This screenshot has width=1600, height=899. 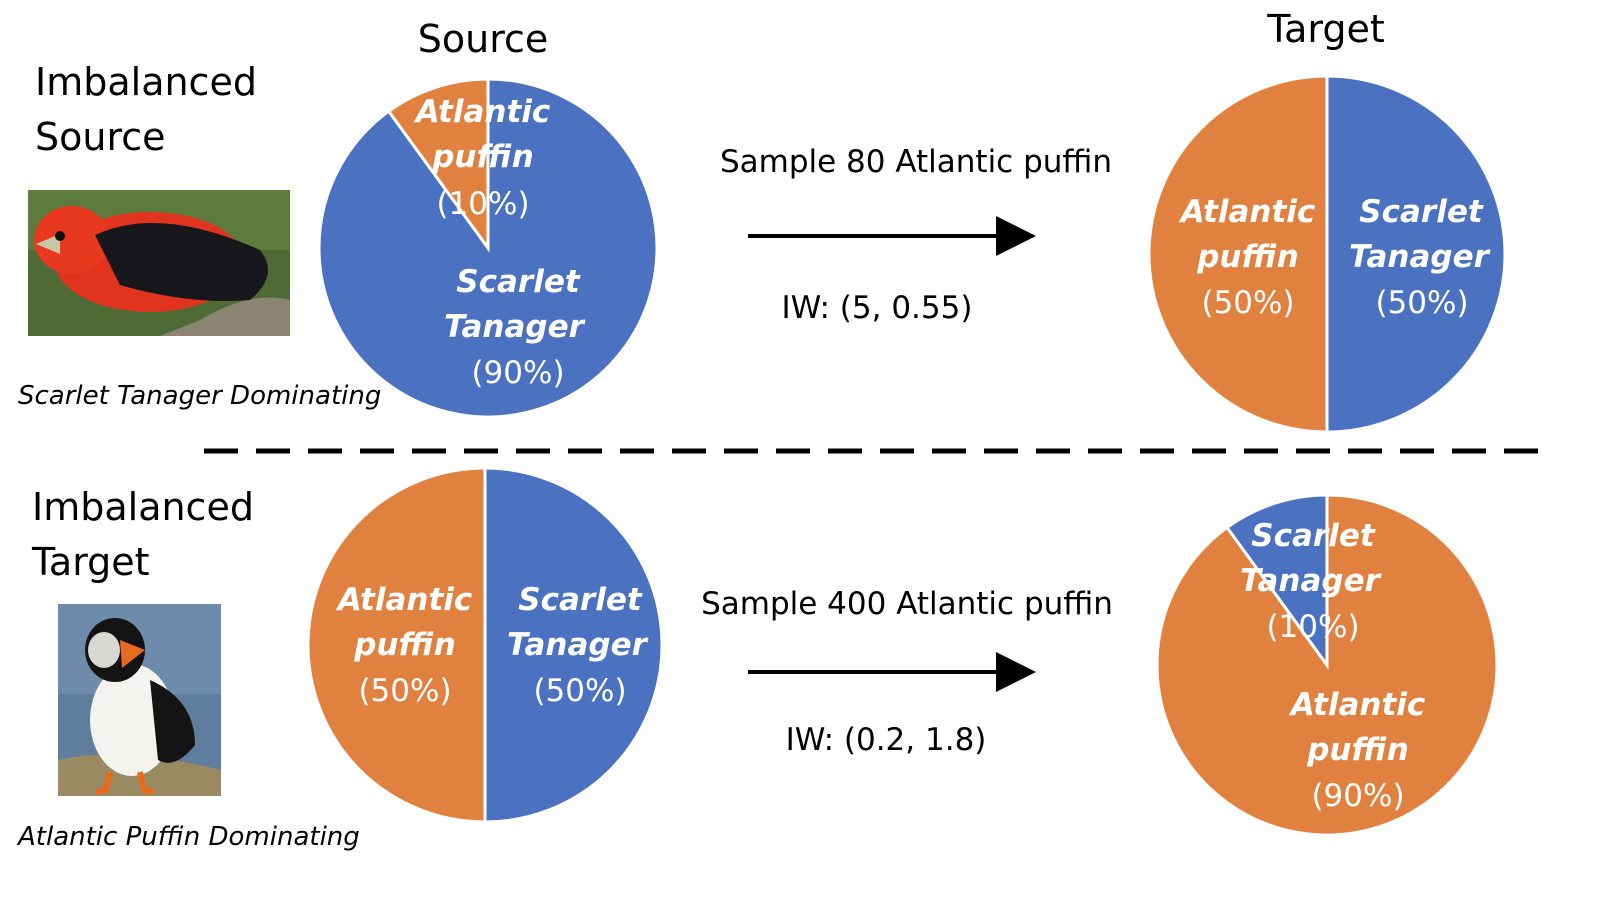 What do you see at coordinates (1420, 257) in the screenshot?
I see `pie-top-target-tanager-name2: Tanager` at bounding box center [1420, 257].